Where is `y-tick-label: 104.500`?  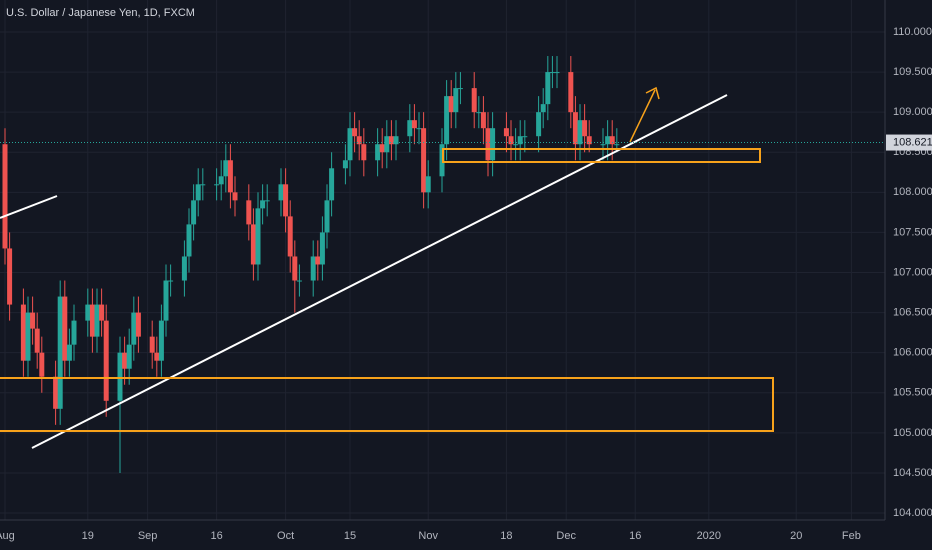 y-tick-label: 104.500 is located at coordinates (912, 473).